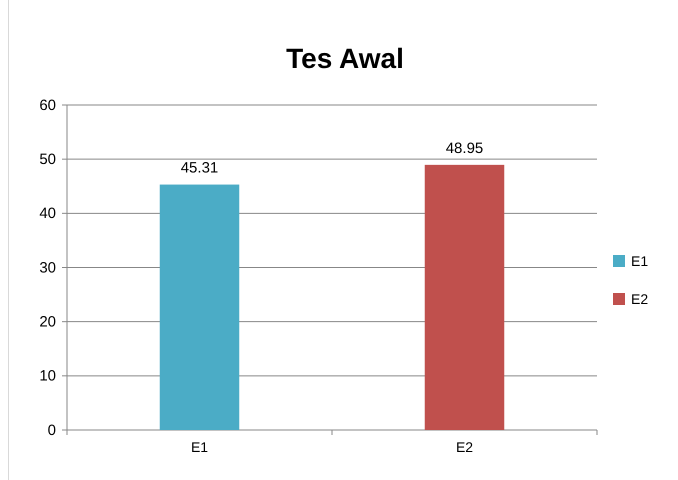  What do you see at coordinates (47, 105) in the screenshot?
I see `y-tick-label: 60` at bounding box center [47, 105].